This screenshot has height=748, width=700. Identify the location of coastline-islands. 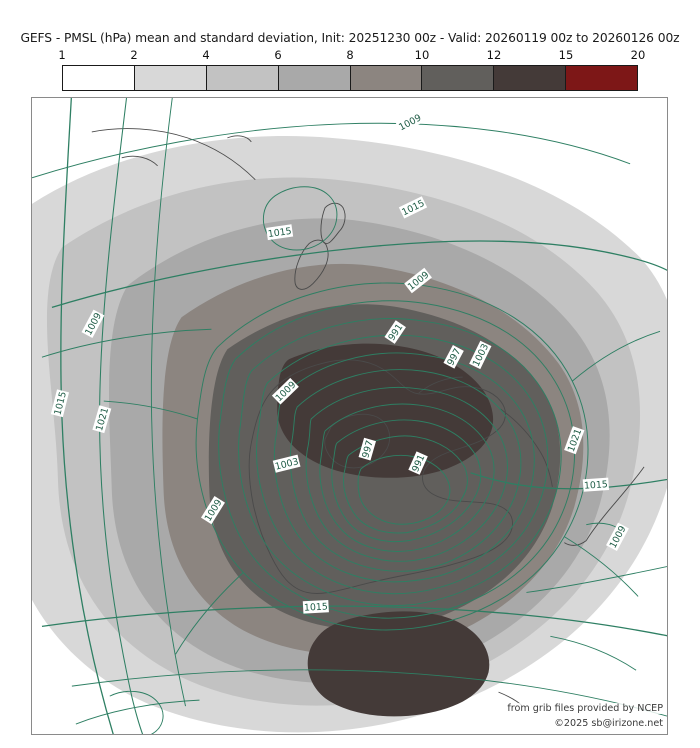
(139, 161).